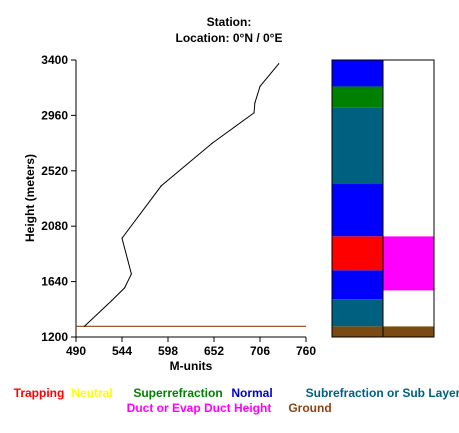 This screenshot has width=459, height=433. I want to click on y-tick-label: 2080, so click(54, 226).